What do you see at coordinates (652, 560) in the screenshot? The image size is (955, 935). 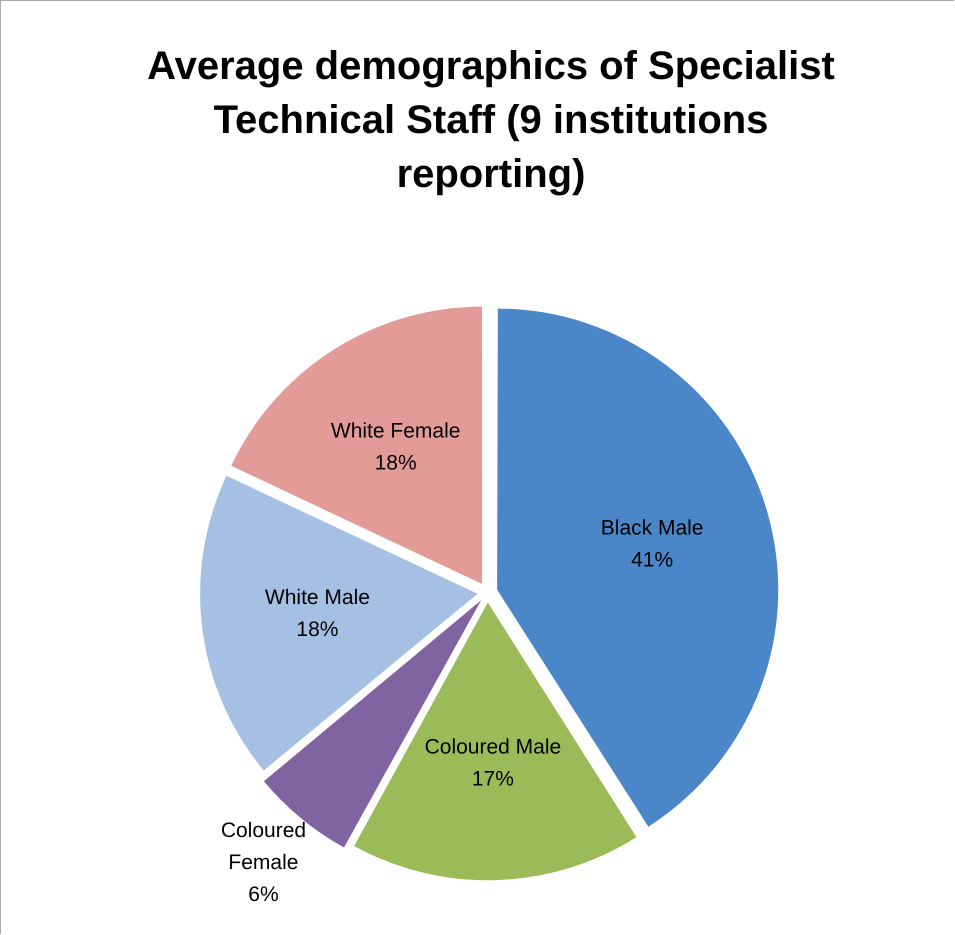 I see `data-label: 41%` at bounding box center [652, 560].